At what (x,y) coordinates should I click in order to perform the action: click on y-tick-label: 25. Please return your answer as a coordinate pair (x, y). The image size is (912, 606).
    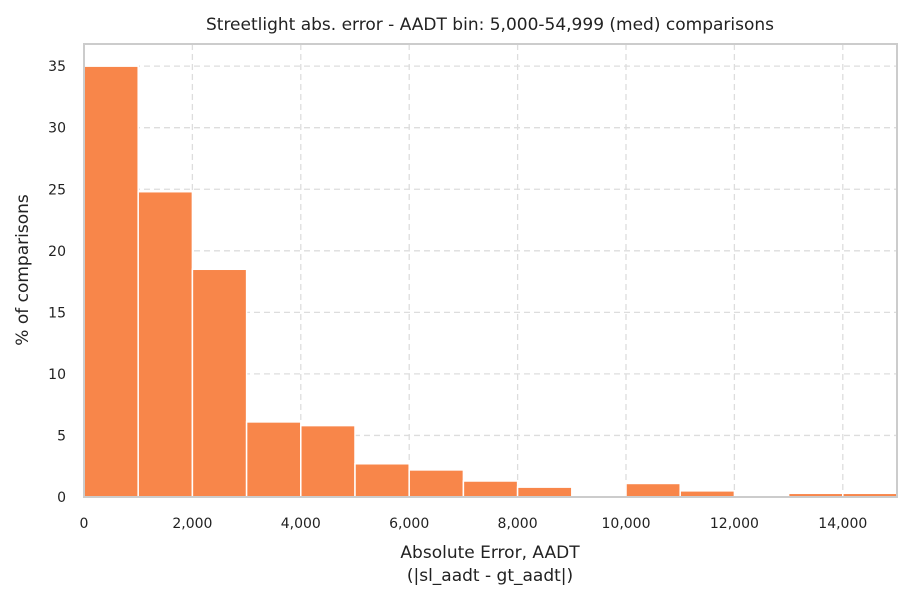
    Looking at the image, I should click on (57, 190).